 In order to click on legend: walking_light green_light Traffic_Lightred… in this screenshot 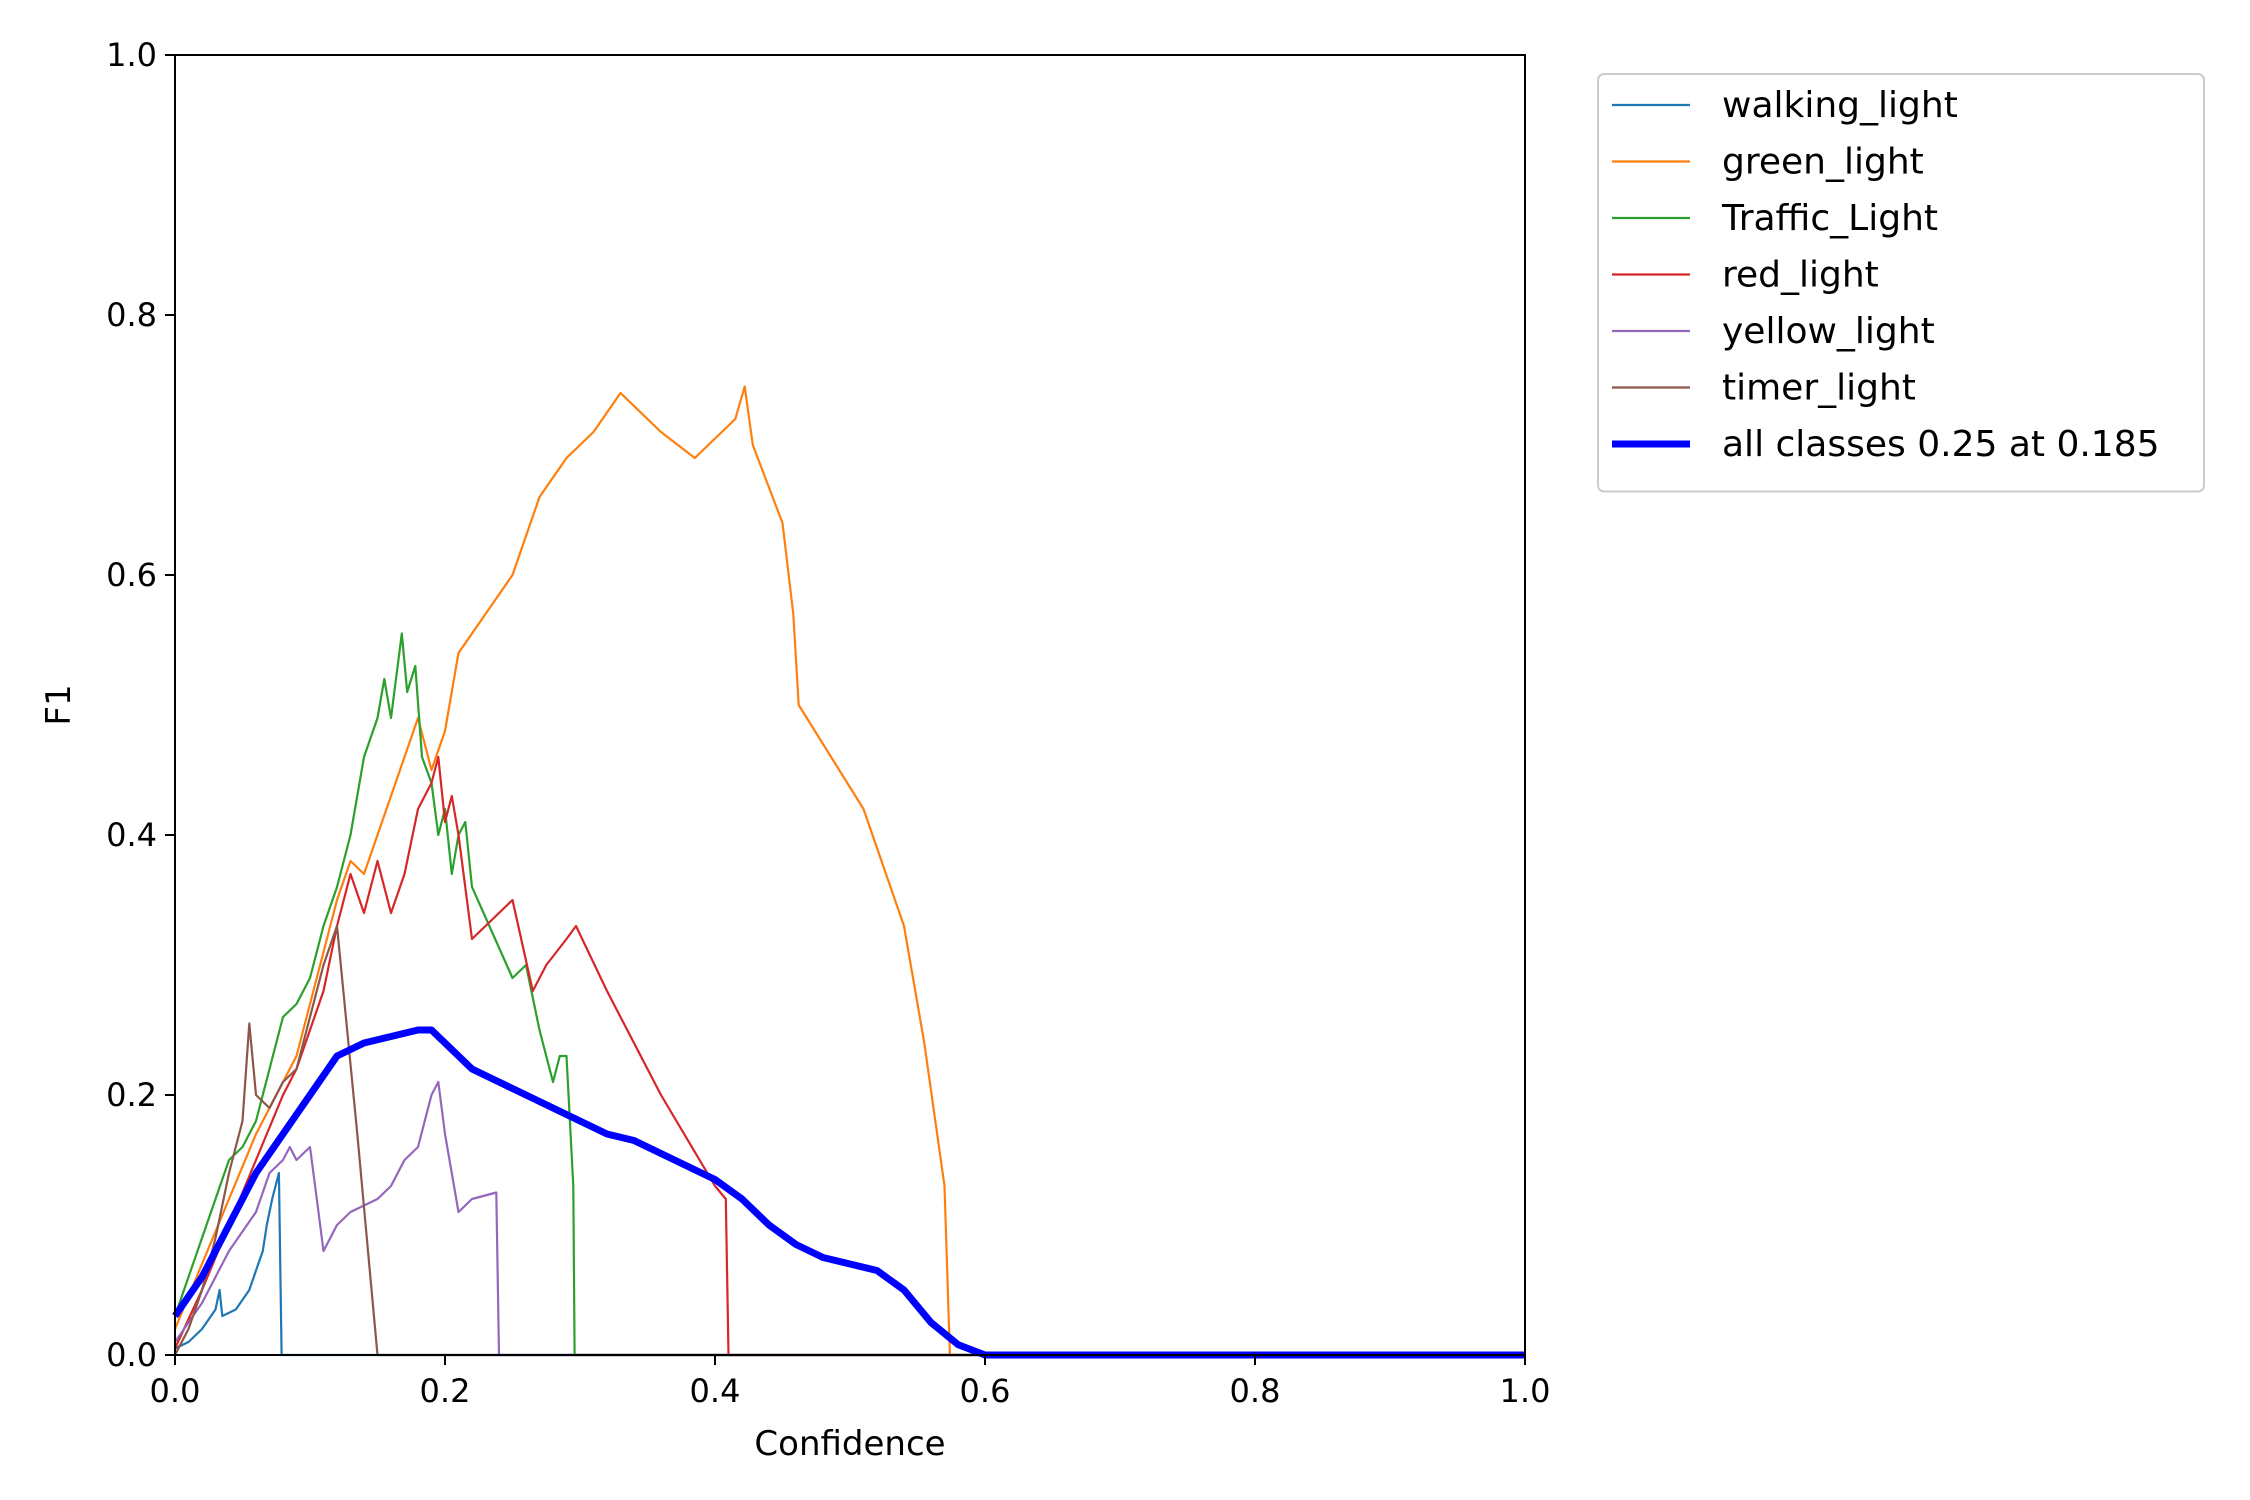, I will do `click(1901, 283)`.